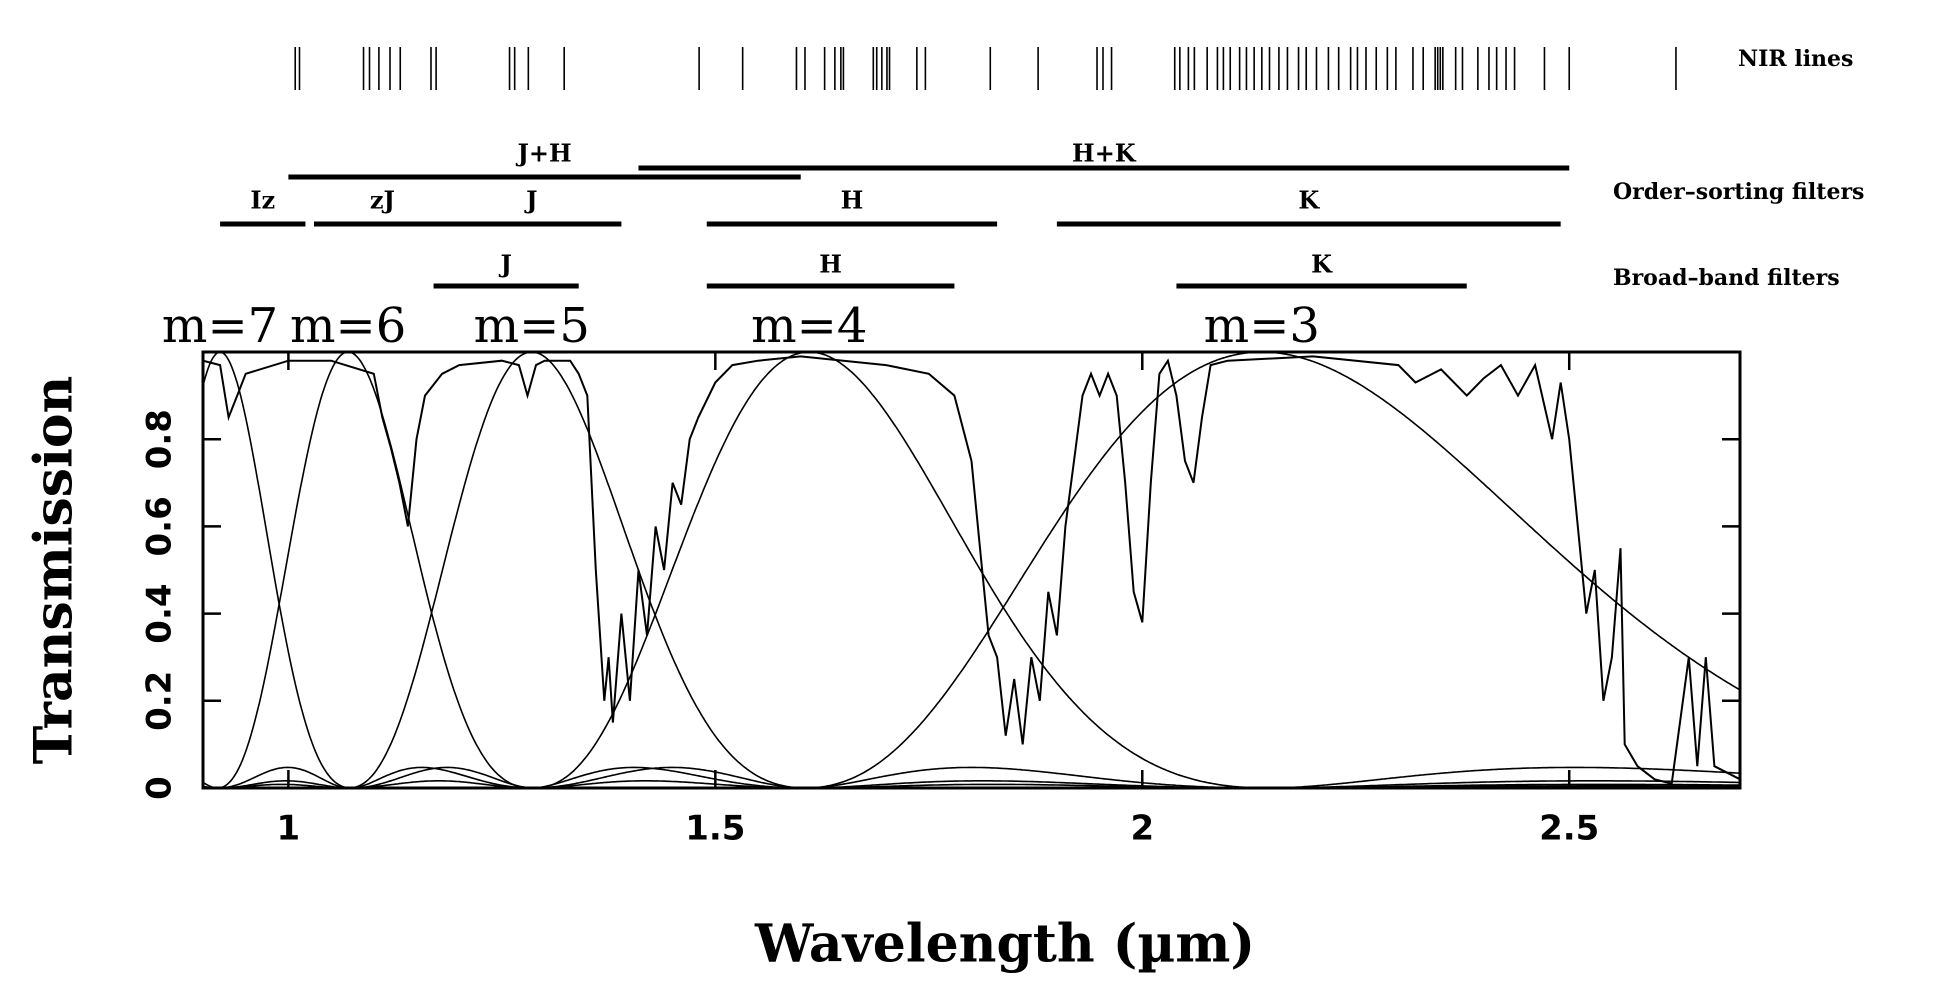  Describe the element at coordinates (160, 701) in the screenshot. I see `y-tick-label: 0.2` at that location.